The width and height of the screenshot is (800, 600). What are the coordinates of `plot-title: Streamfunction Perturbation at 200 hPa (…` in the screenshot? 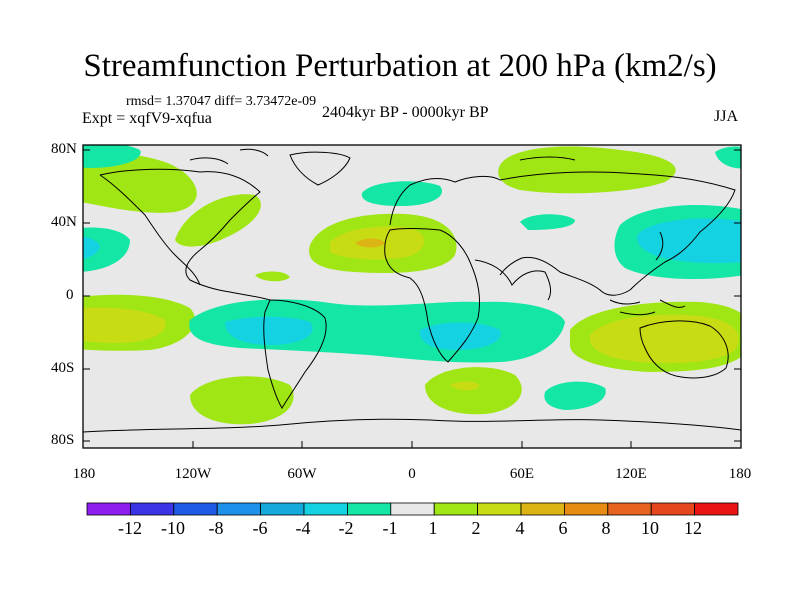 It's located at (400, 66).